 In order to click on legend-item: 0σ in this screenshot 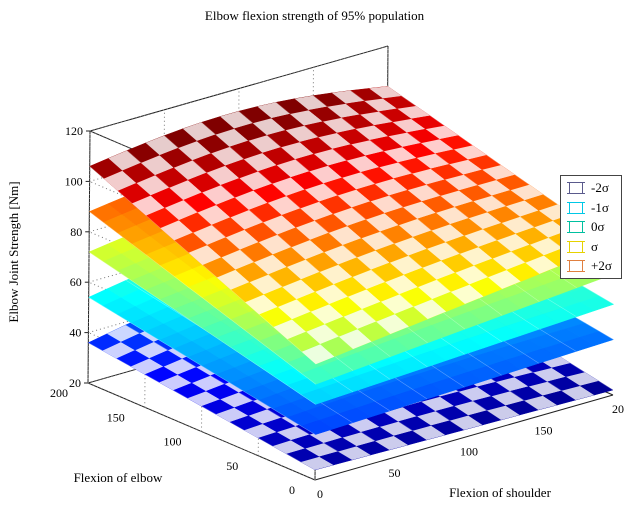, I will do `click(593, 227)`.